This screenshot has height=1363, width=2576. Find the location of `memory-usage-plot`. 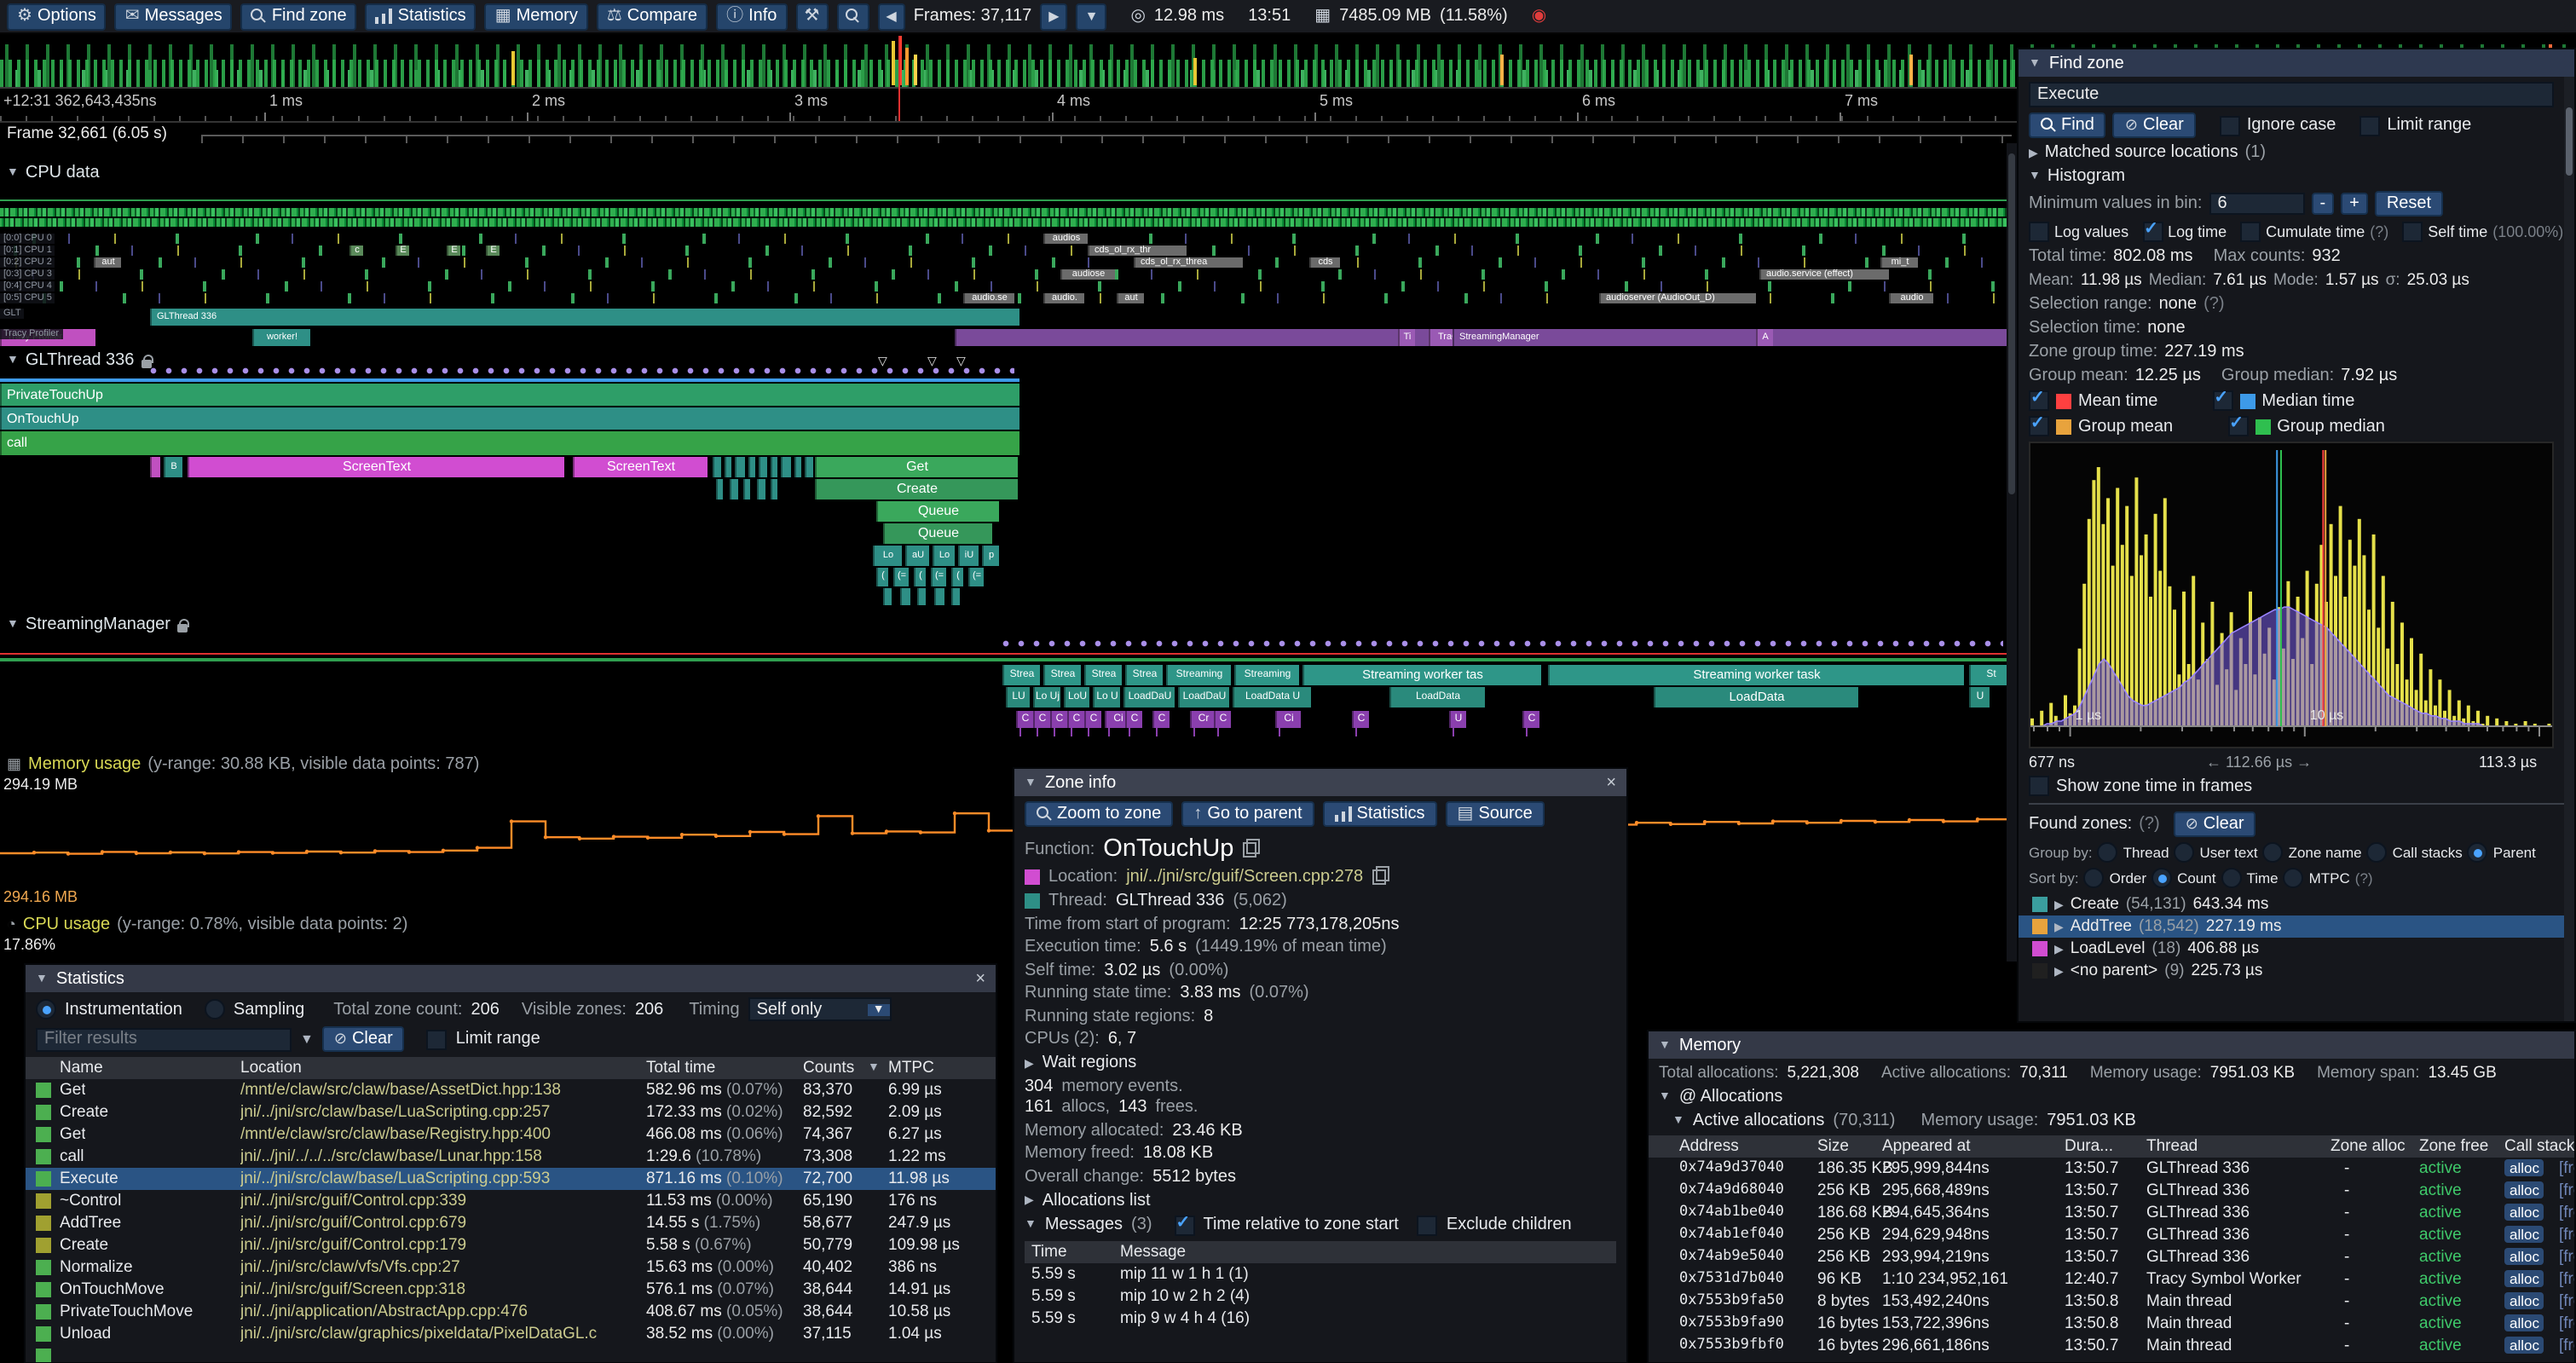

memory-usage-plot is located at coordinates (1007, 835).